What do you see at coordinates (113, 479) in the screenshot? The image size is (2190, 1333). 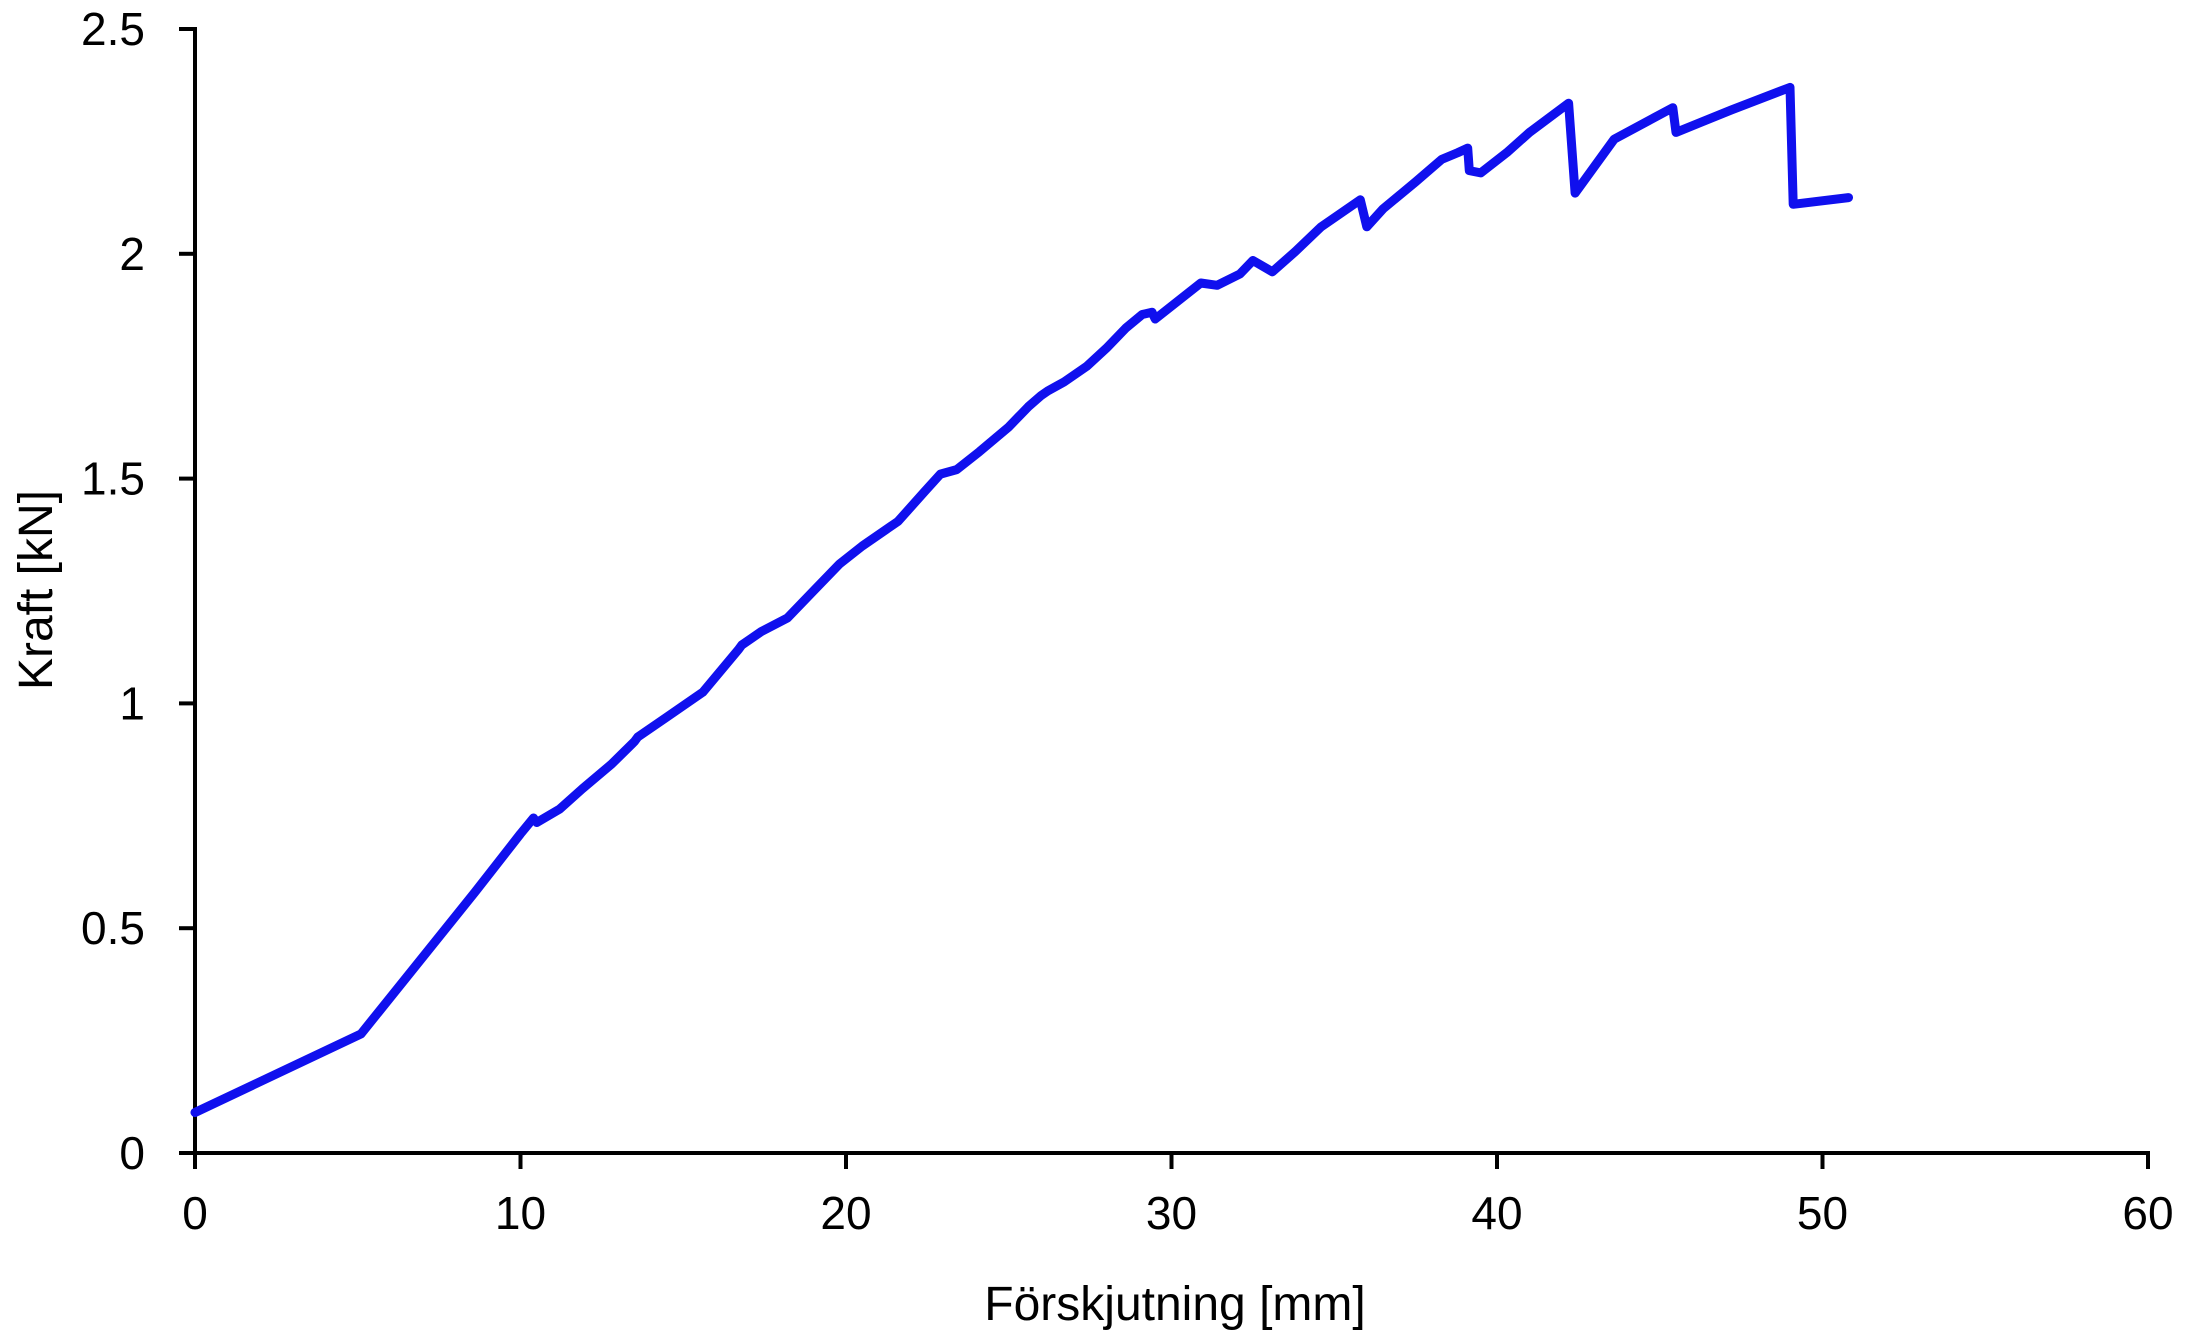 I see `y-tick-label: 1.5` at bounding box center [113, 479].